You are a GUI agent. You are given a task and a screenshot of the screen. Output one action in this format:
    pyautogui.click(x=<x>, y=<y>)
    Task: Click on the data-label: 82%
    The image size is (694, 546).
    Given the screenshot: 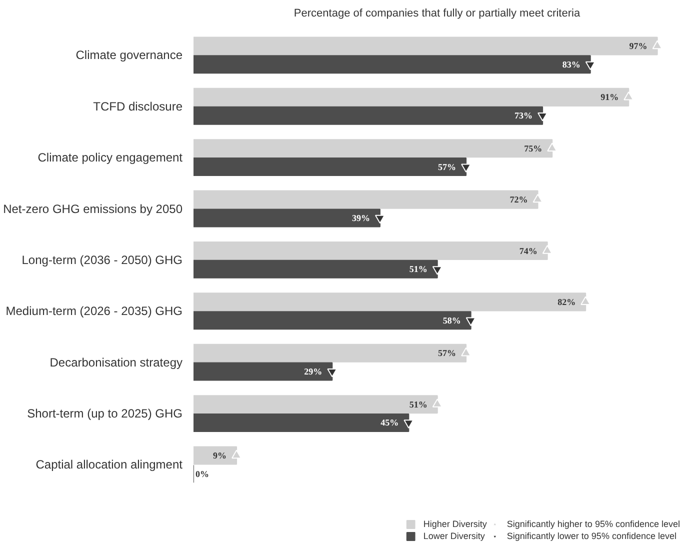 What is the action you would take?
    pyautogui.click(x=567, y=301)
    